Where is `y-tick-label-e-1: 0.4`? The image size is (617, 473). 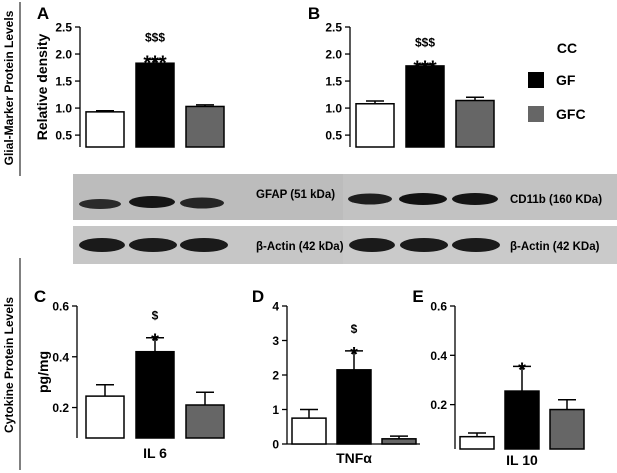
y-tick-label-e-1: 0.4 is located at coordinates (438, 356).